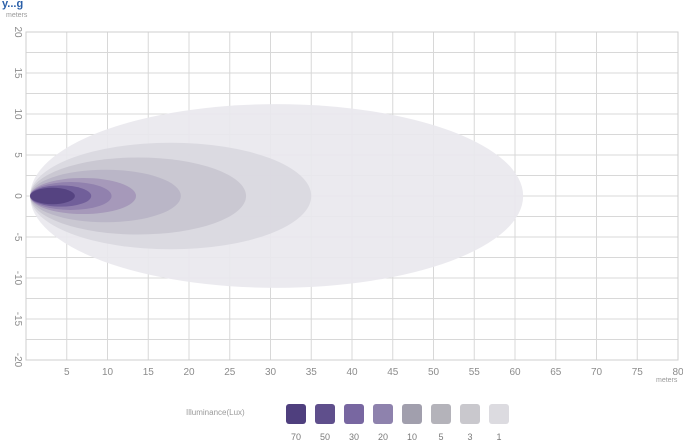 This screenshot has height=444, width=683. I want to click on legend-label-3: 3, so click(469, 437).